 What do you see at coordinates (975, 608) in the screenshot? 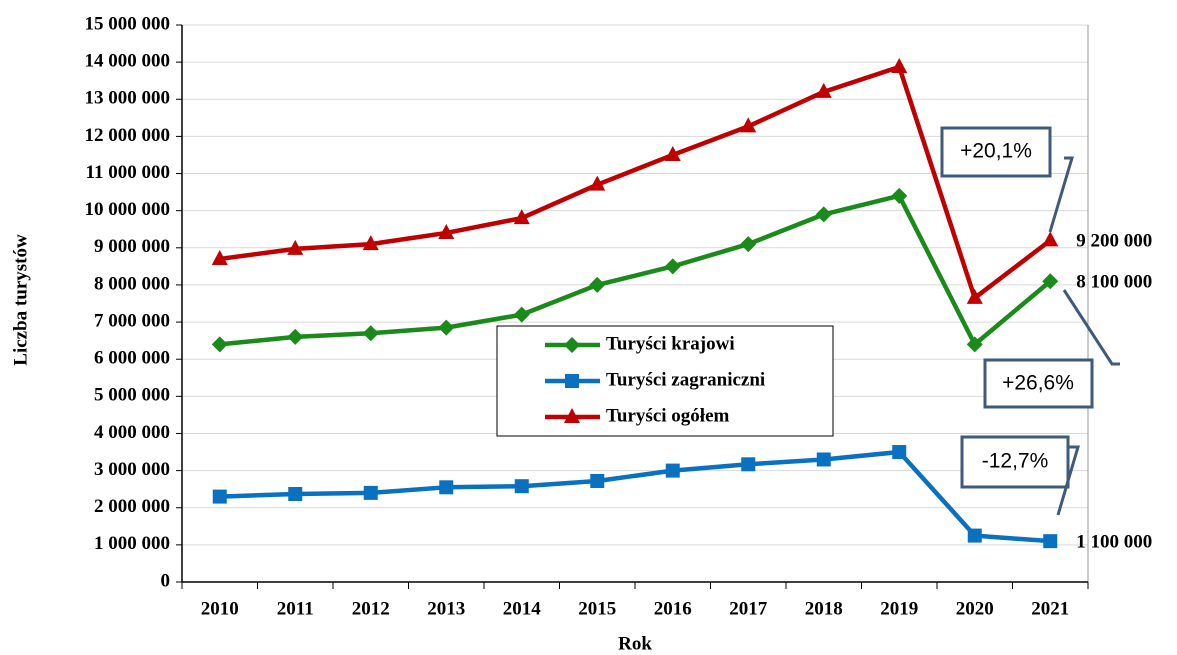
I see `x-tick-label: 2020` at bounding box center [975, 608].